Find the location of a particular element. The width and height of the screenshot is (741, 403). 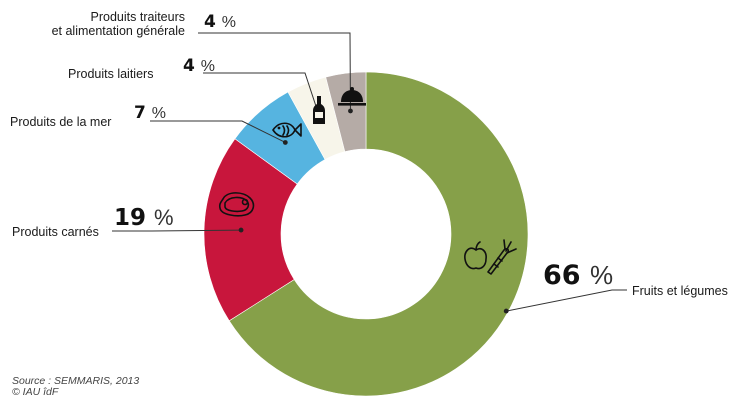

leader-fruits-et-legumes is located at coordinates (566, 300).